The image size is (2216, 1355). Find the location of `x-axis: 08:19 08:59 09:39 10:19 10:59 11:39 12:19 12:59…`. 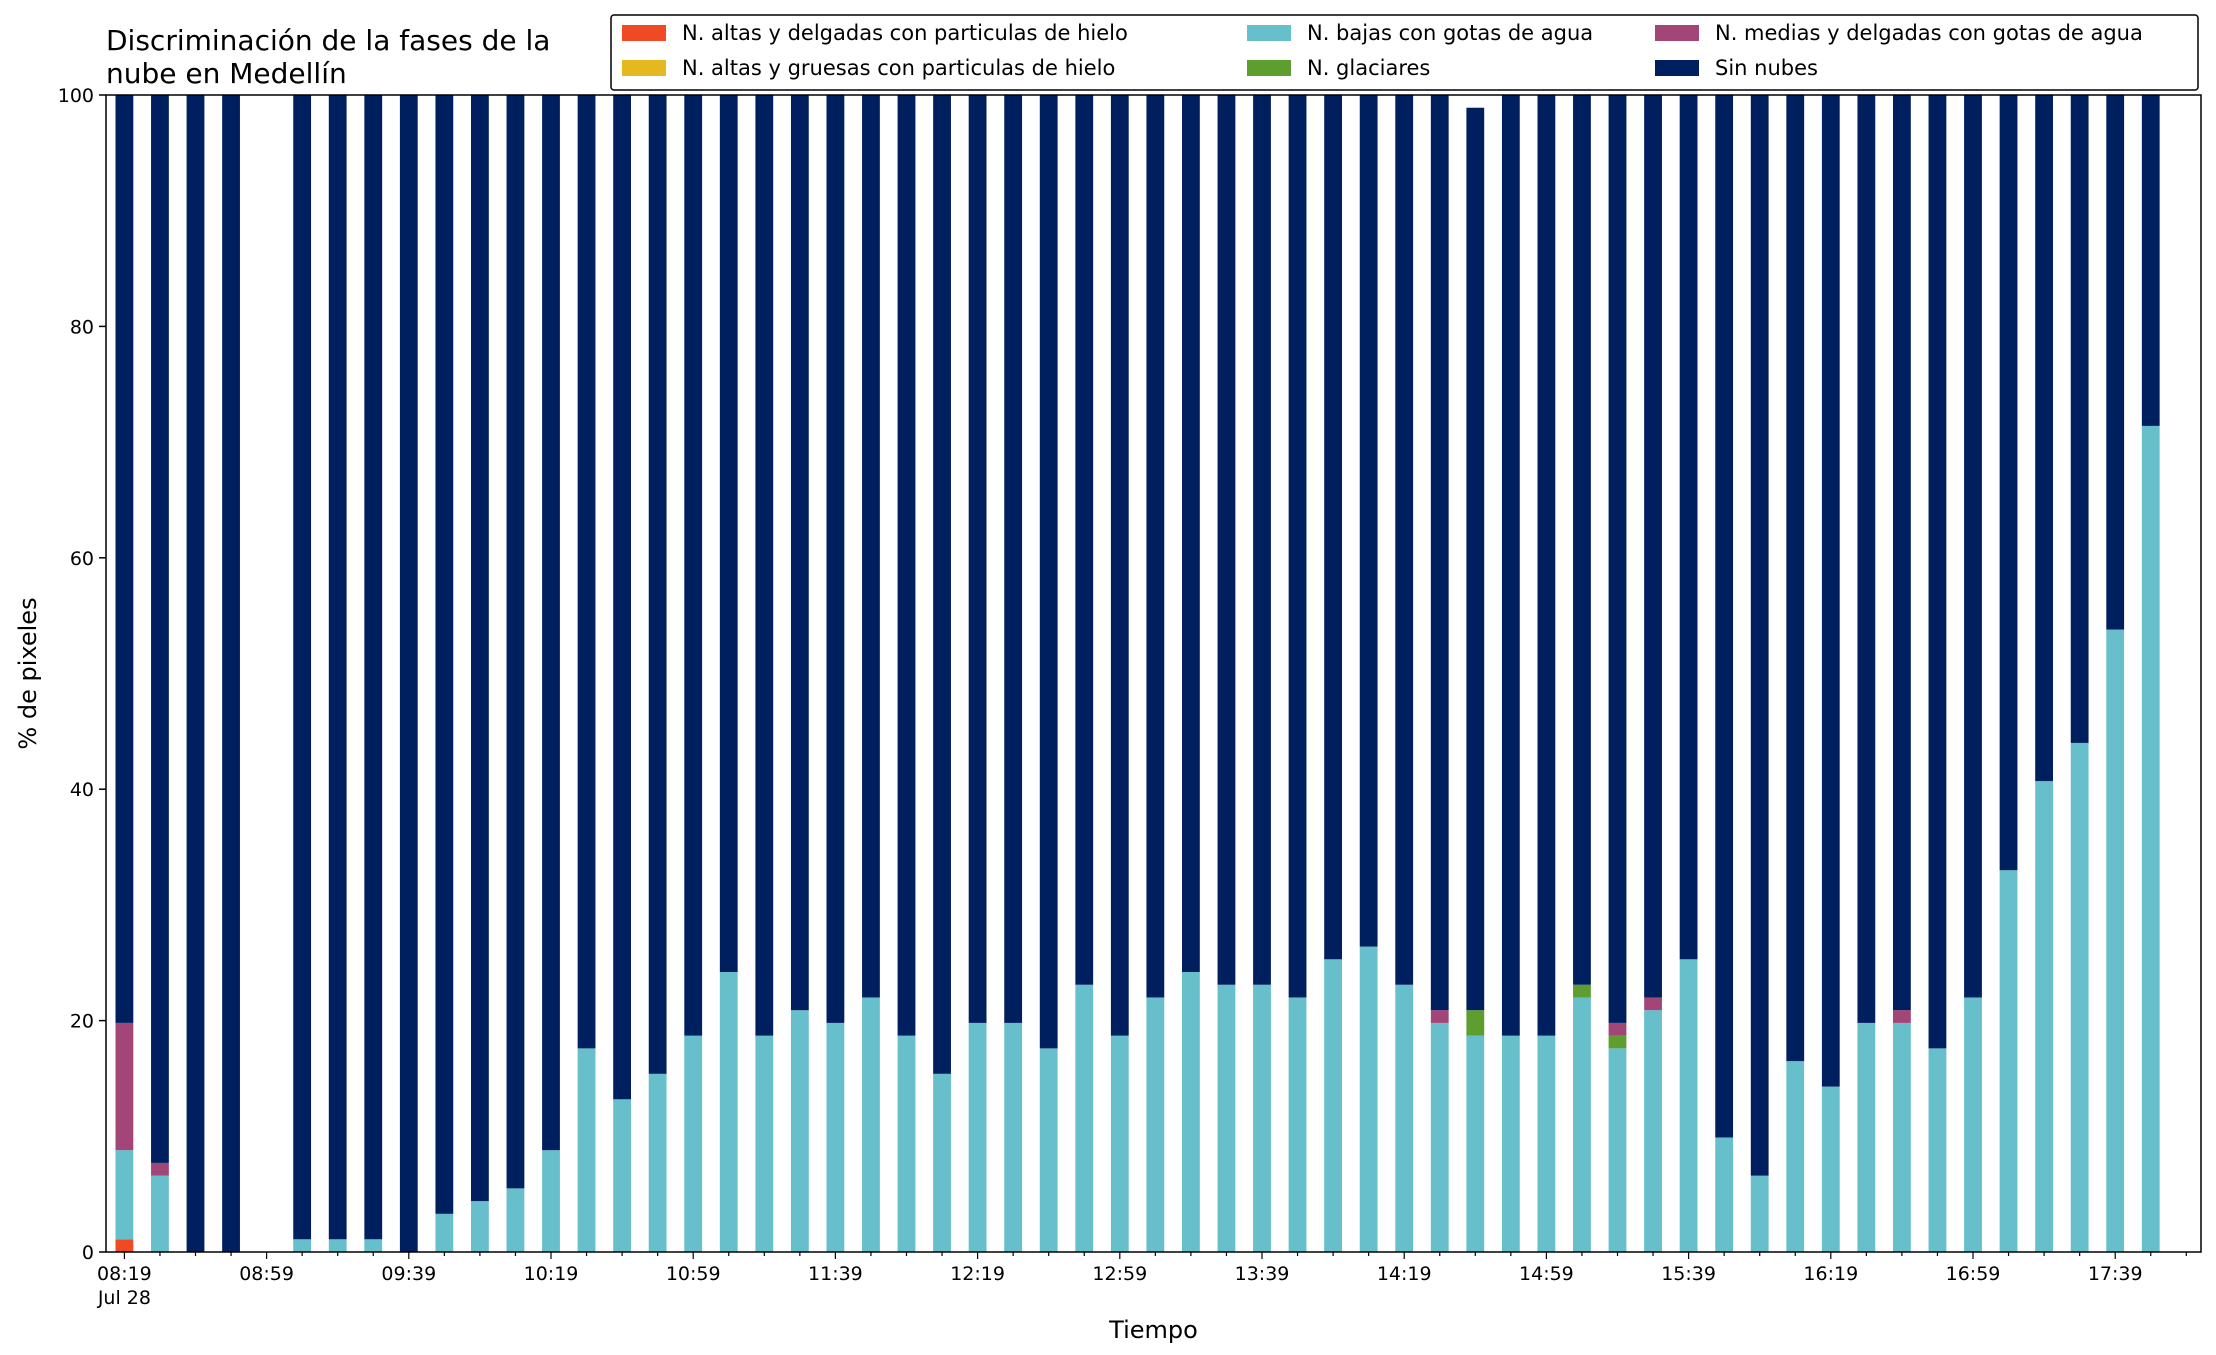

x-axis: 08:19 08:59 09:39 10:19 10:59 11:39 12:19 12:59… is located at coordinates (1142, 1280).